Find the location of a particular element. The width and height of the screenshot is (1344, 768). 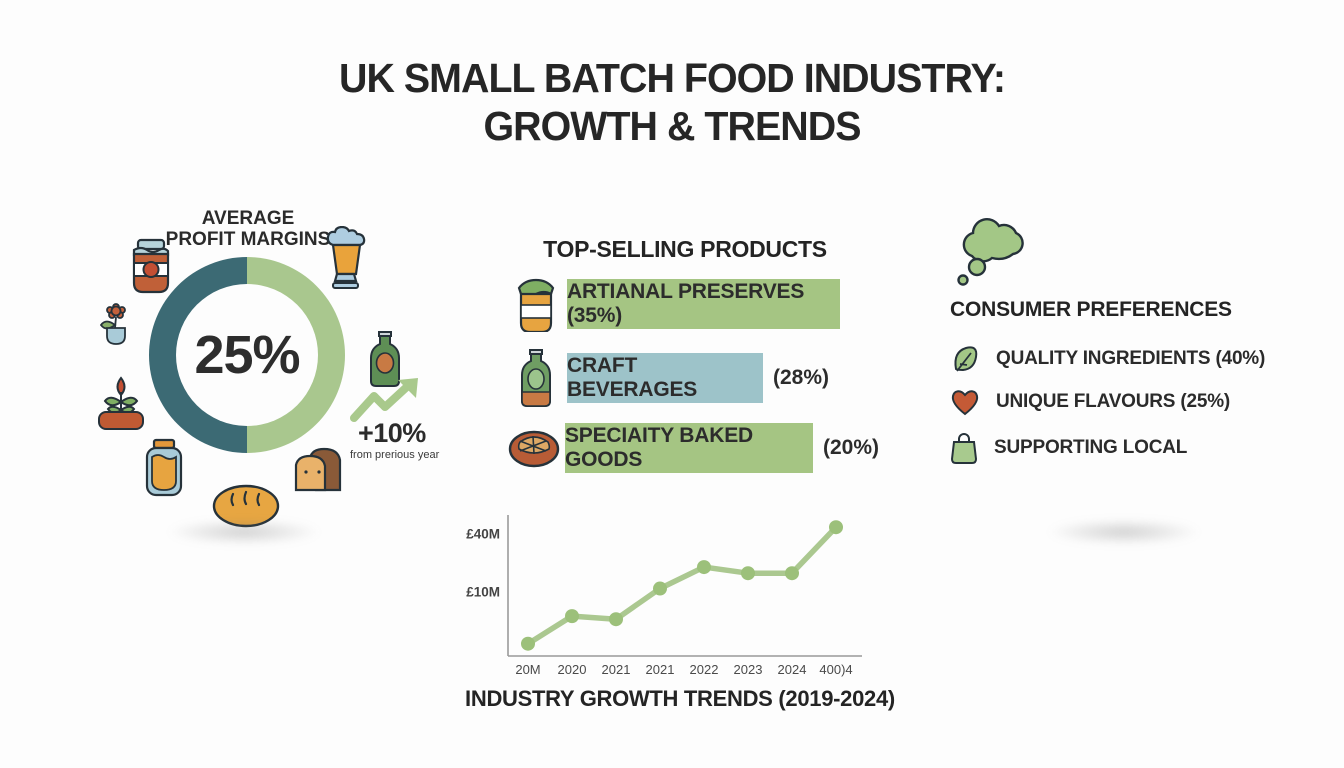

profit-heading-line2: PROFIT MARGINS is located at coordinates (248, 239).